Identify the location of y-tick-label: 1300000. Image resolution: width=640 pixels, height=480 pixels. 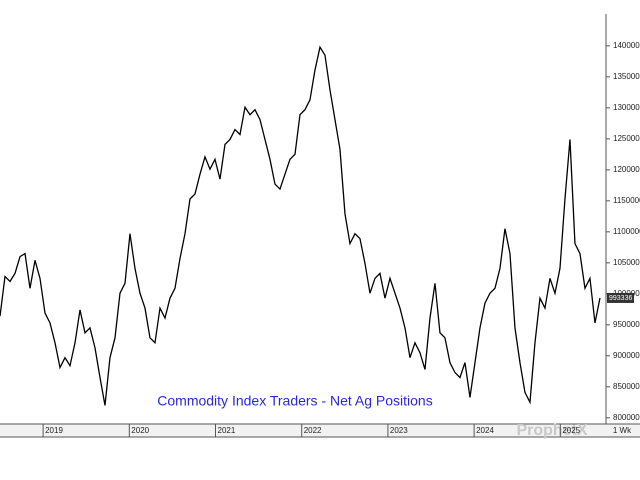
(626, 107).